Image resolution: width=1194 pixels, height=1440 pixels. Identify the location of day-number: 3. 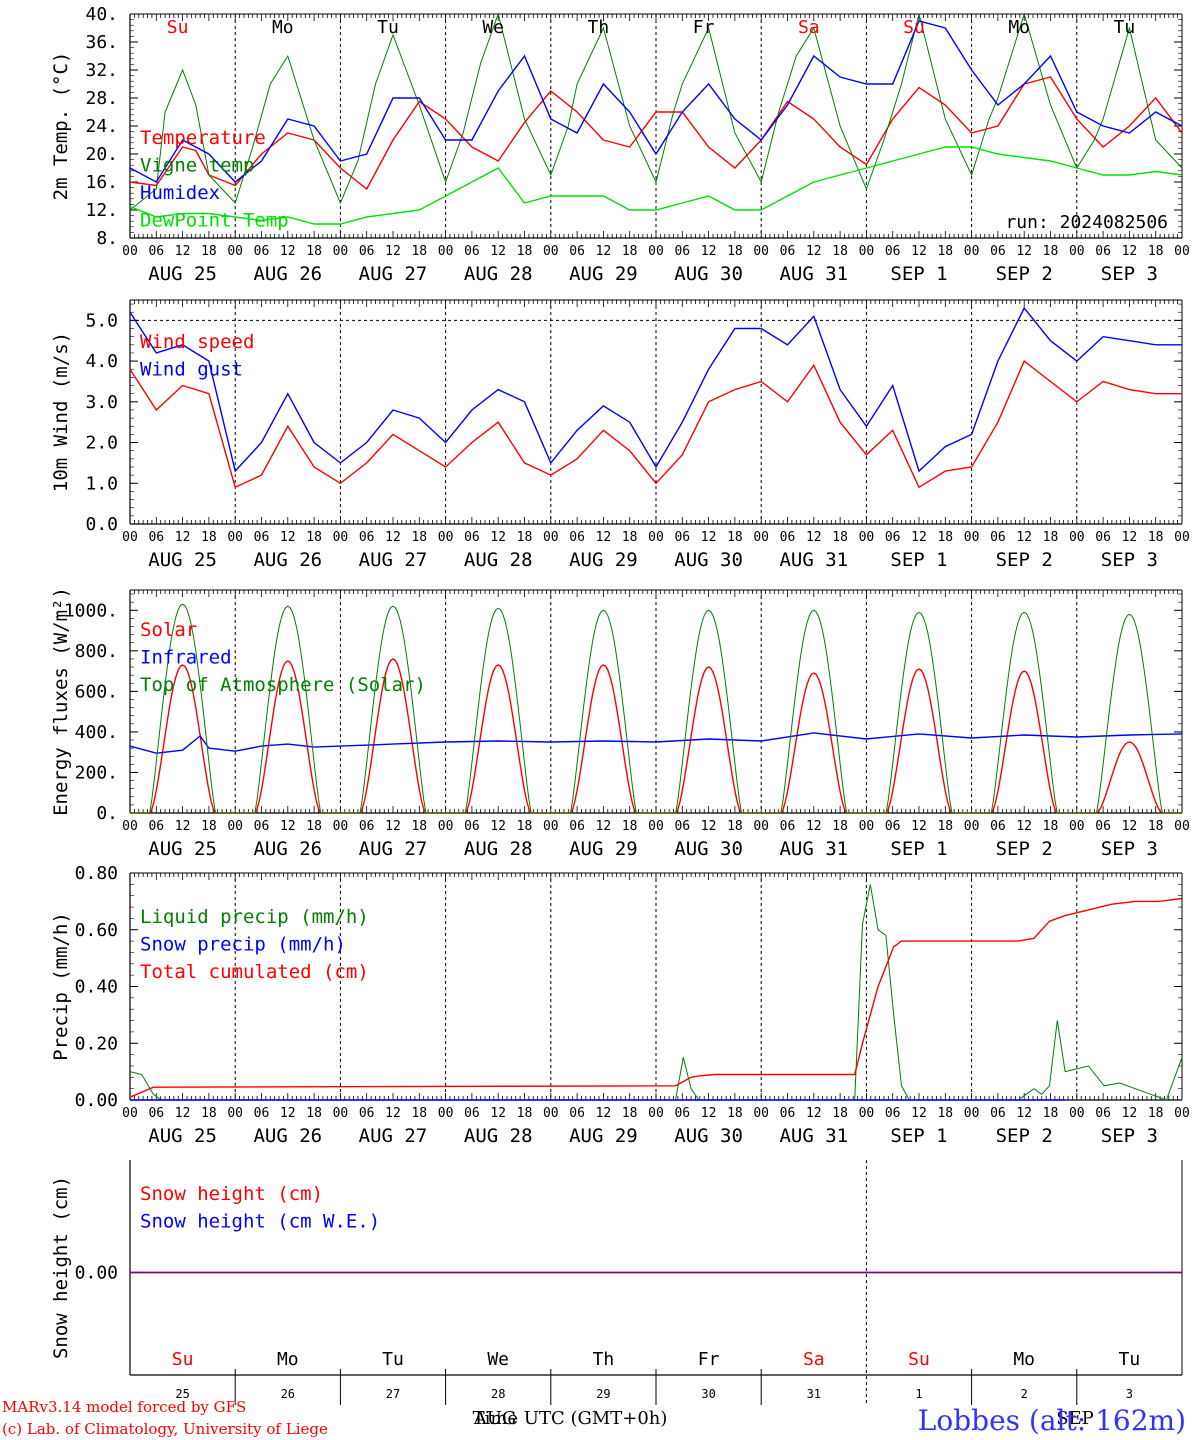
(1129, 1394).